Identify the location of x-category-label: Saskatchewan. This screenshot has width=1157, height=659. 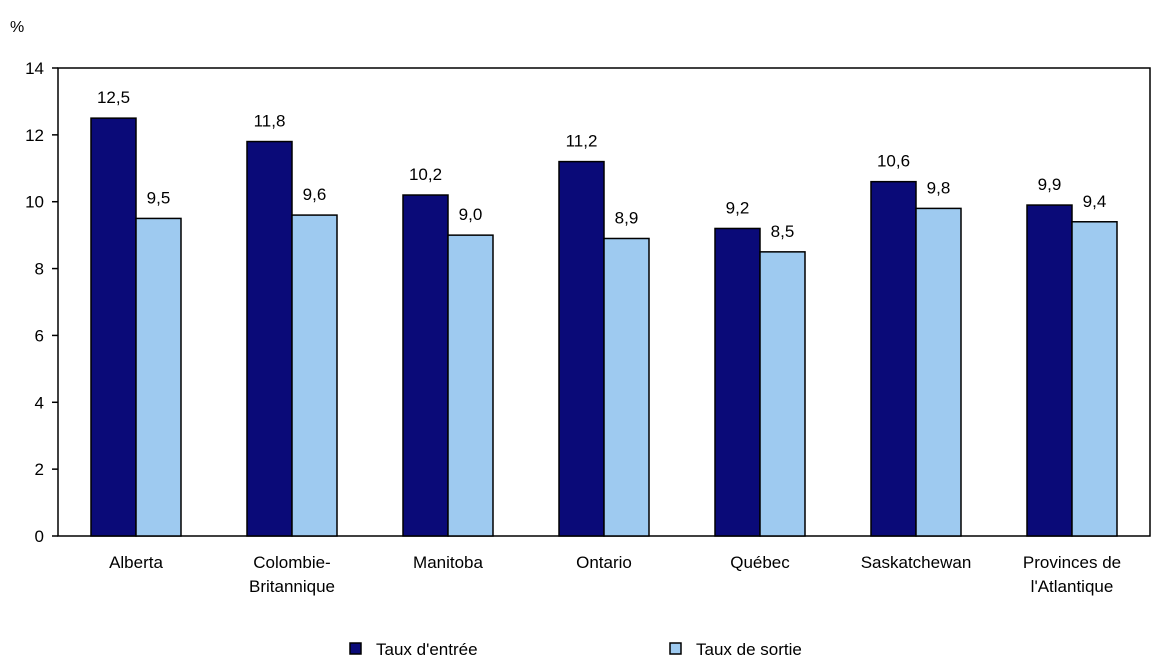
(916, 562).